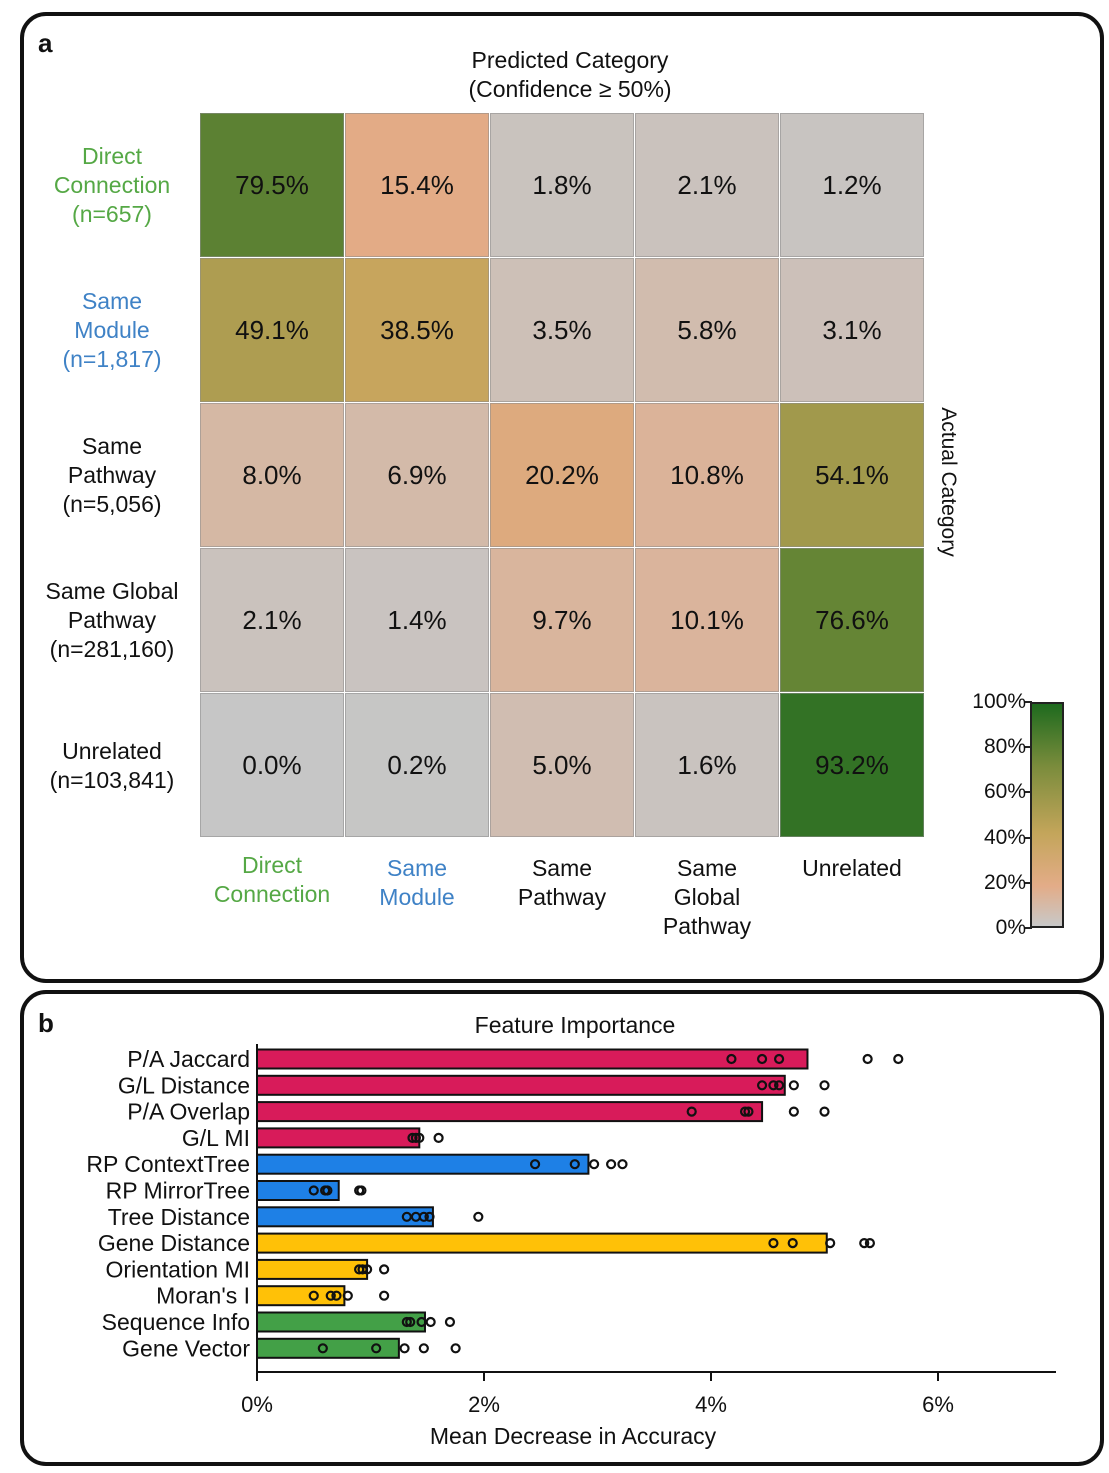 The height and width of the screenshot is (1473, 1109). I want to click on heatmap-column-label: Direct Connection, so click(272, 879).